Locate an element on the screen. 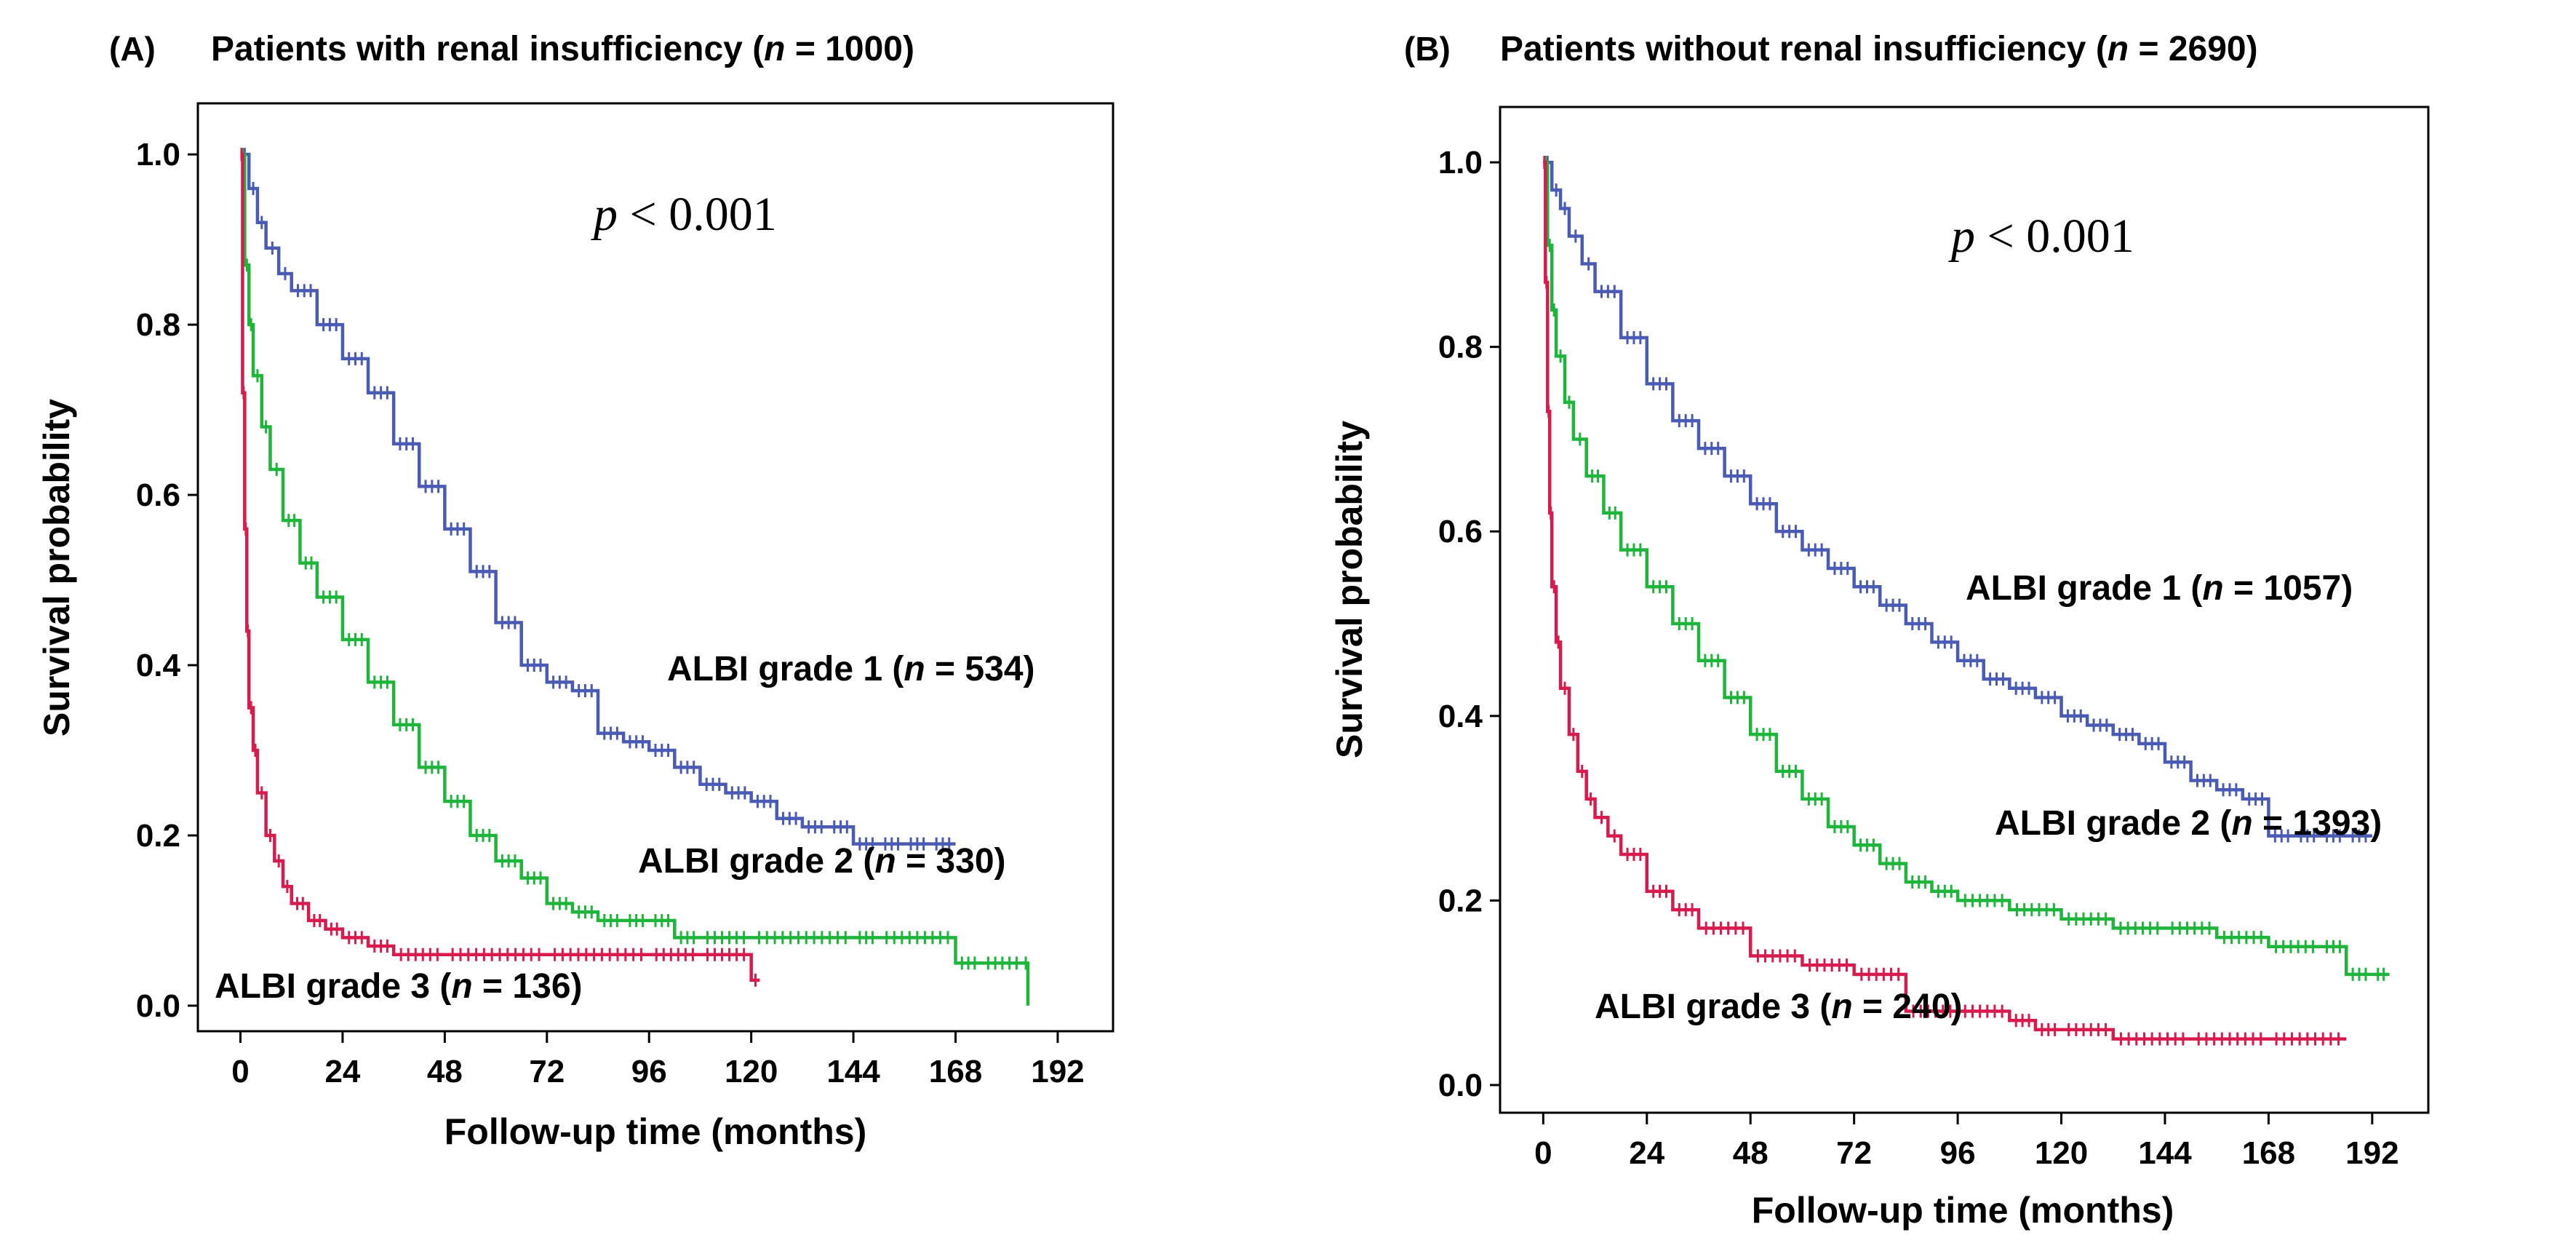 The image size is (2576, 1259). panel-a-x-tick-label: 96 is located at coordinates (649, 1072).